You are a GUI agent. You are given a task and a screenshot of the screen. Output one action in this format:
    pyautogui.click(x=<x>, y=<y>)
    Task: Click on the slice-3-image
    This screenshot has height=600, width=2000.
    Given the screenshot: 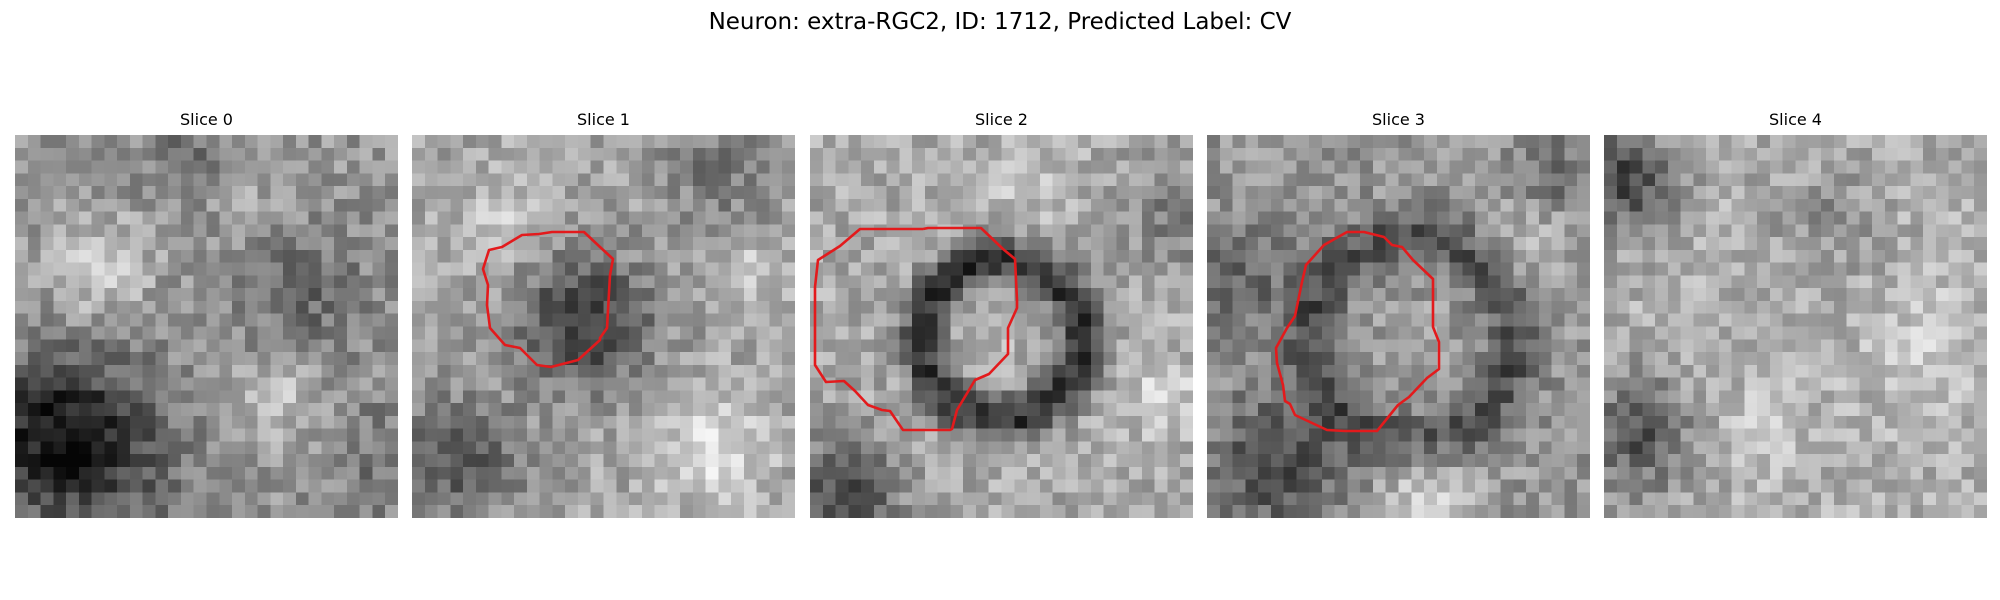 What is the action you would take?
    pyautogui.click(x=1398, y=326)
    